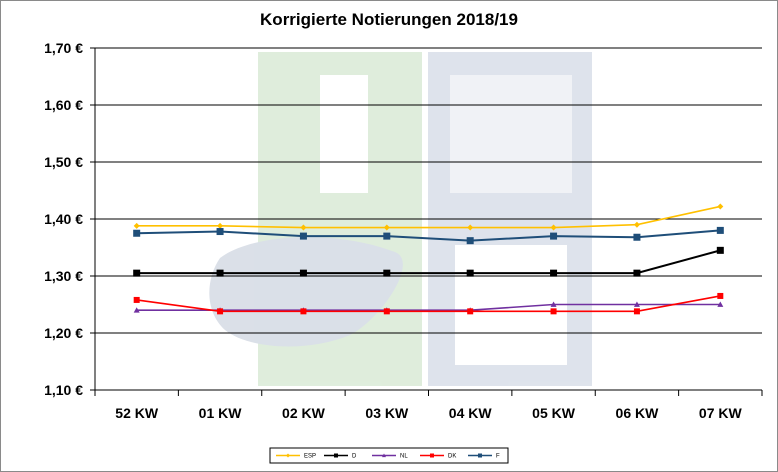 The height and width of the screenshot is (472, 778). Describe the element at coordinates (63, 333) in the screenshot. I see `y-tick-label: 1,20 €` at that location.